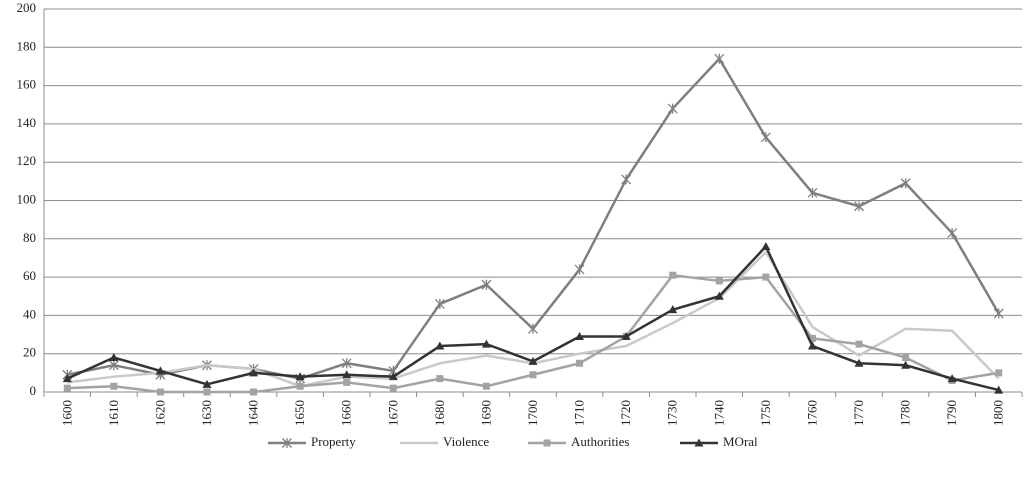 The image size is (1024, 485). I want to click on legend-label: MOral, so click(740, 441).